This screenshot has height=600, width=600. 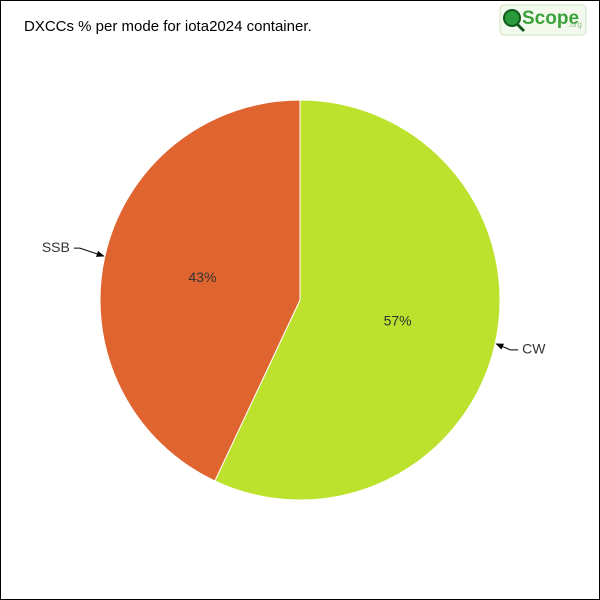 I want to click on logo-icon-handle, so click(x=520, y=27).